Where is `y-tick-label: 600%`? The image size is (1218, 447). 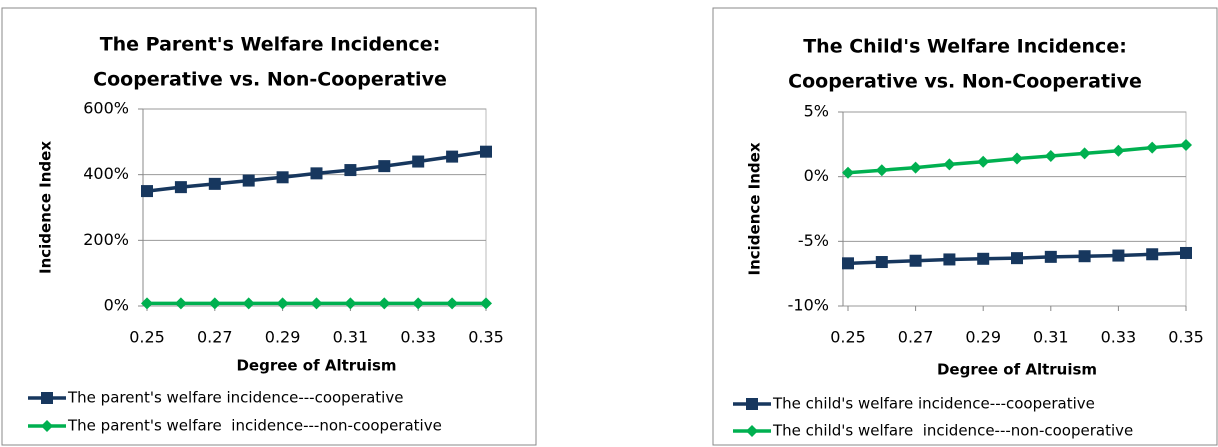
y-tick-label: 600% is located at coordinates (106, 108).